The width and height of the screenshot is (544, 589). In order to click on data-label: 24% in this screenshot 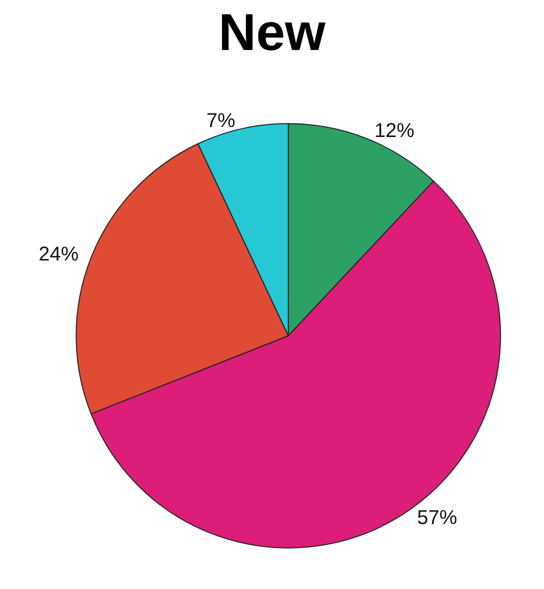, I will do `click(58, 255)`.